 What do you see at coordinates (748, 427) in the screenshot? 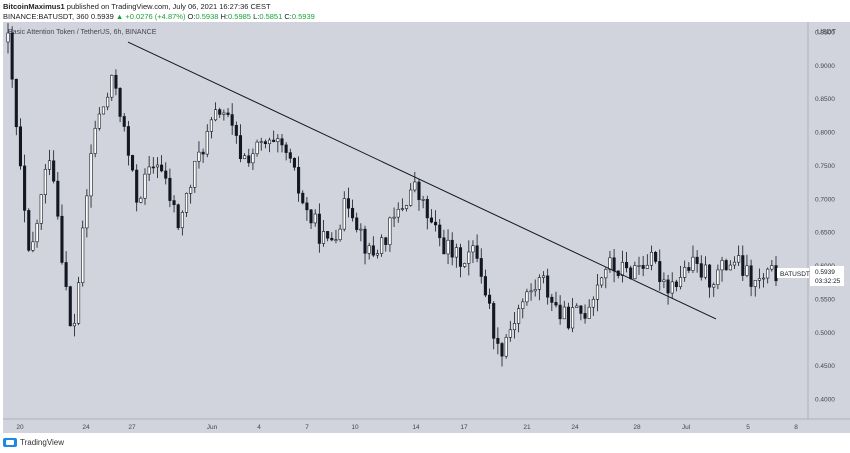
I see `time-tick-label: 5` at bounding box center [748, 427].